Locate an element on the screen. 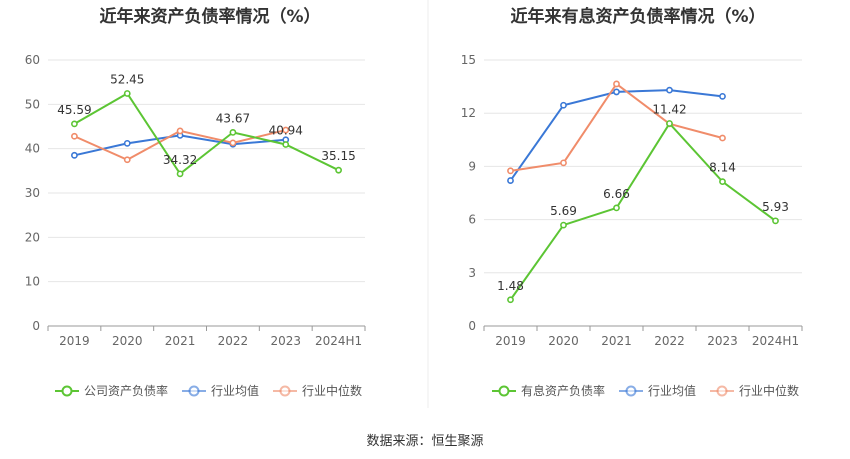 This screenshot has width=850, height=459. data-label: 40.94 is located at coordinates (286, 130).